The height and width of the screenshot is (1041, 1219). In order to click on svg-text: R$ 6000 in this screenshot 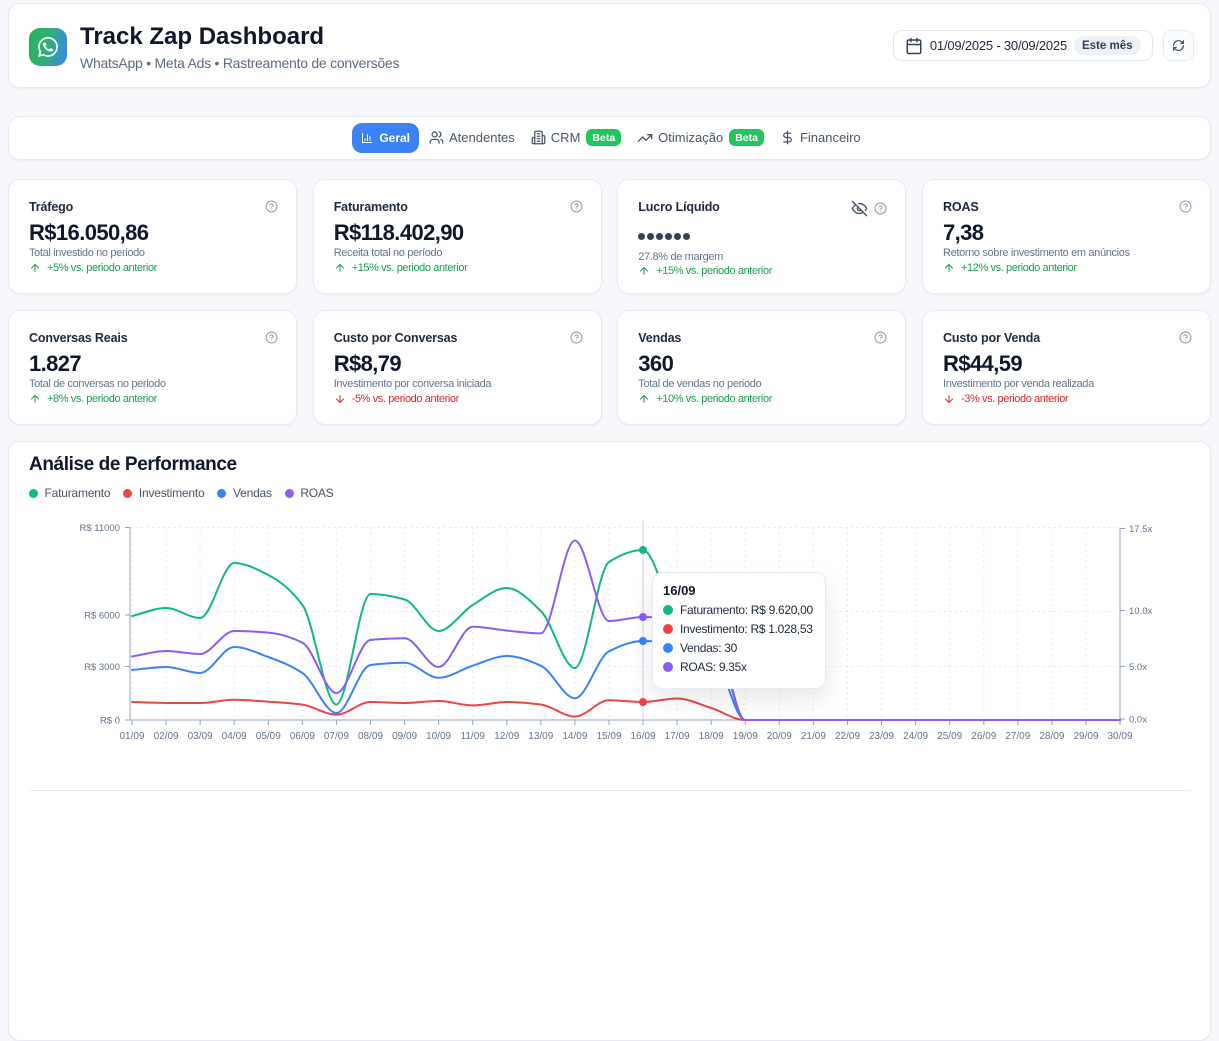, I will do `click(102, 616)`.